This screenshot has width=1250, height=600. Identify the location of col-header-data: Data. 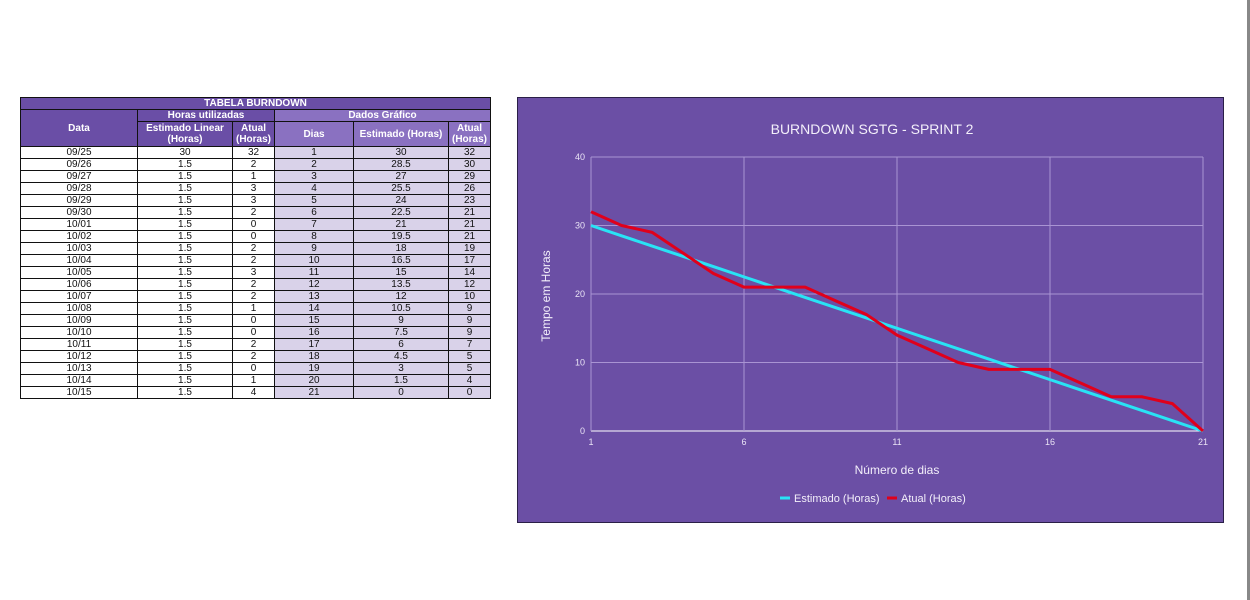
(79, 128).